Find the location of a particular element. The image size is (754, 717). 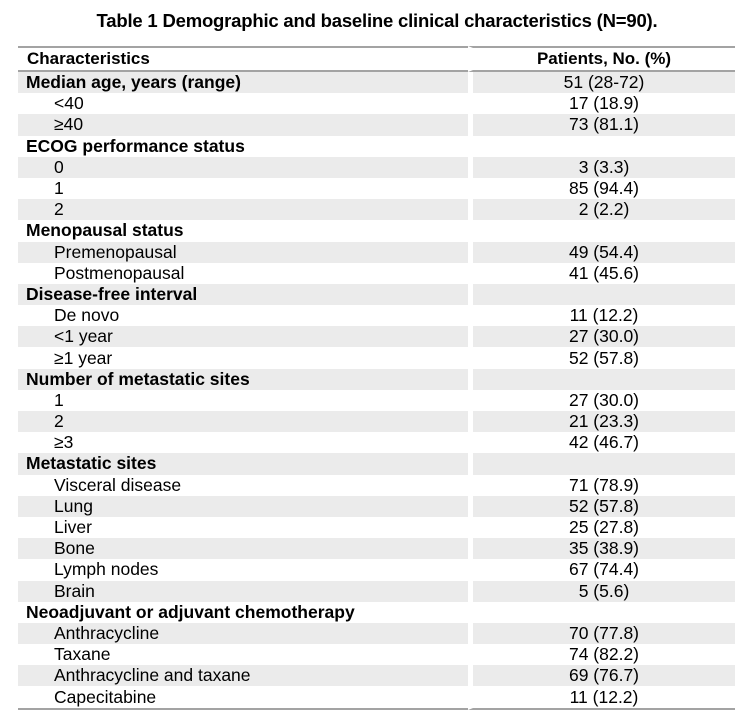

table-row: 1 27 (30.0) is located at coordinates (376, 400).